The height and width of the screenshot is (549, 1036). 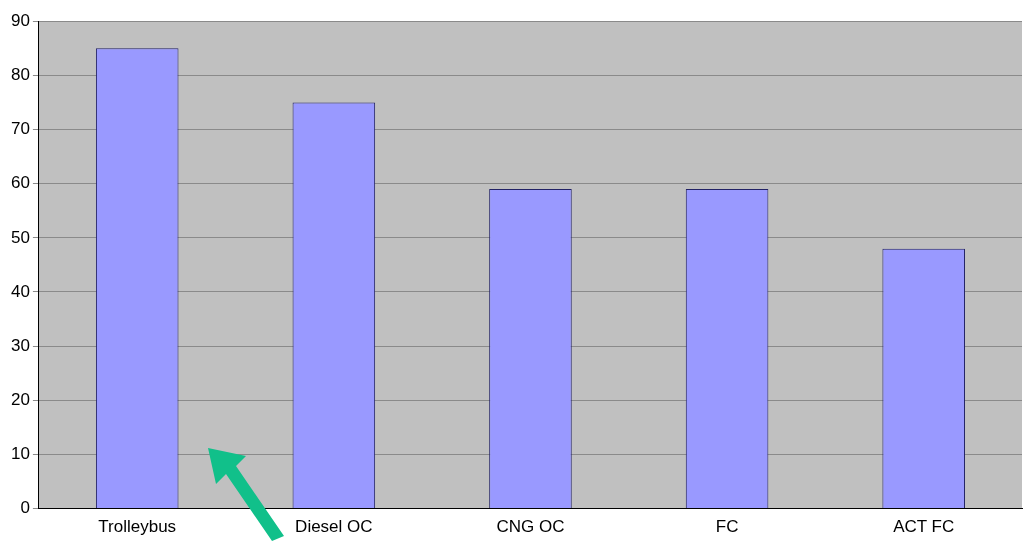 What do you see at coordinates (334, 527) in the screenshot?
I see `x-tick-label: Diesel OC` at bounding box center [334, 527].